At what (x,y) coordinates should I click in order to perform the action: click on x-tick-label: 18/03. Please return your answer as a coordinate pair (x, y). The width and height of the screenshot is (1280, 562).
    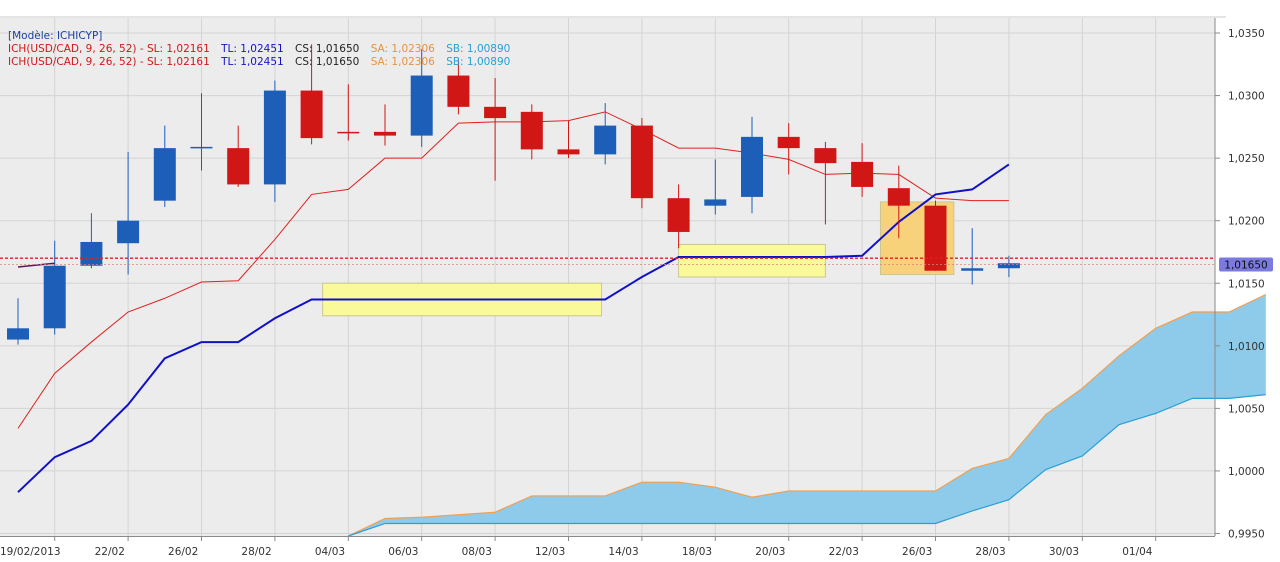
    Looking at the image, I should click on (697, 552).